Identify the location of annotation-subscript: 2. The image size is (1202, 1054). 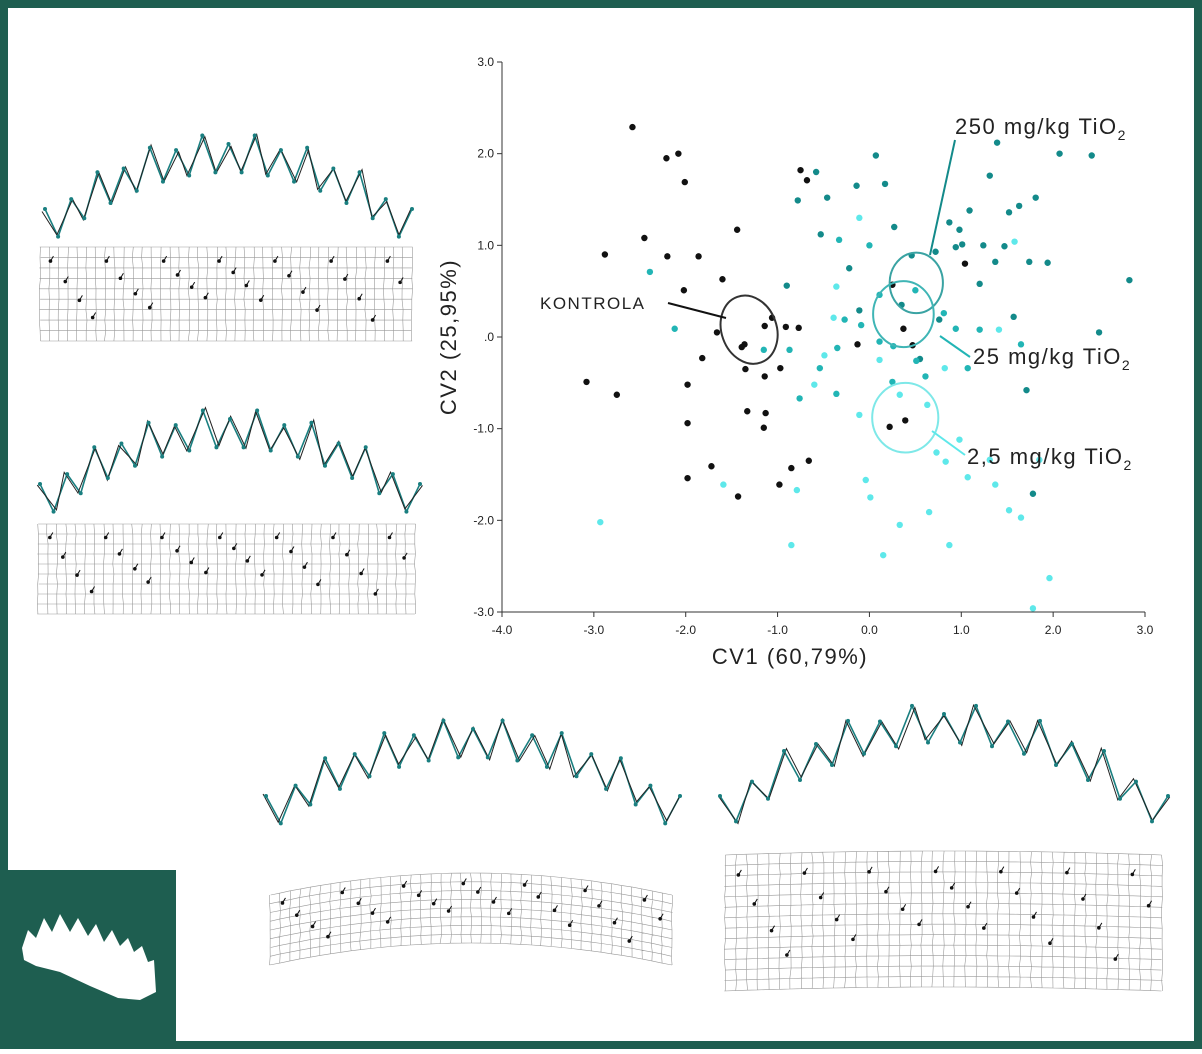
(1122, 135).